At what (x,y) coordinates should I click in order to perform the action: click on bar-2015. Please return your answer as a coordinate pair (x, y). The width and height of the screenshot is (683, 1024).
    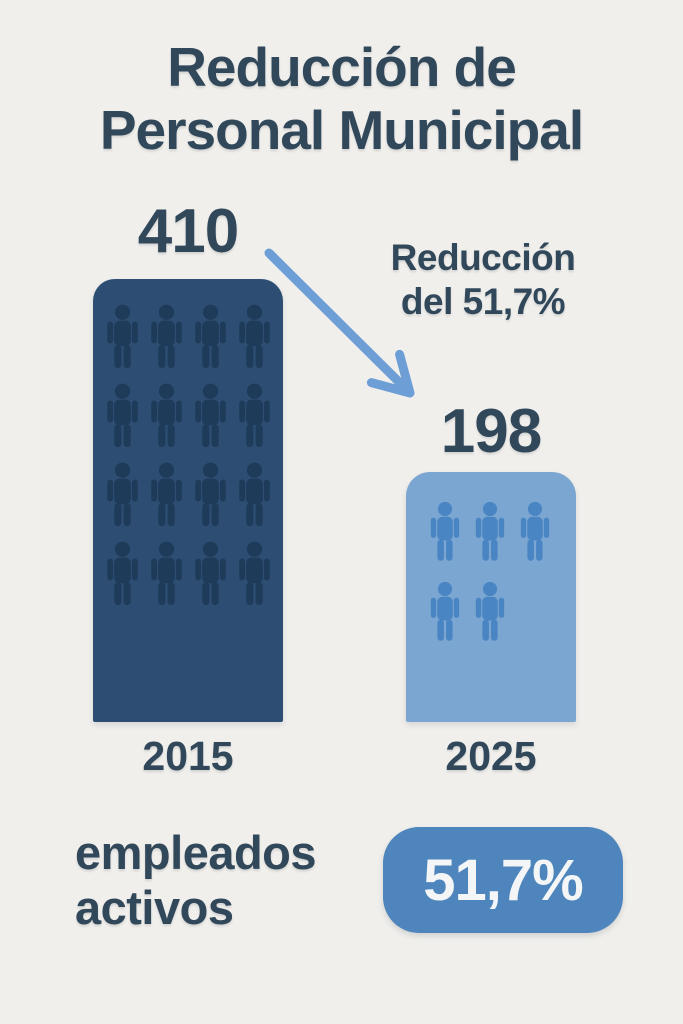
    Looking at the image, I should click on (188, 500).